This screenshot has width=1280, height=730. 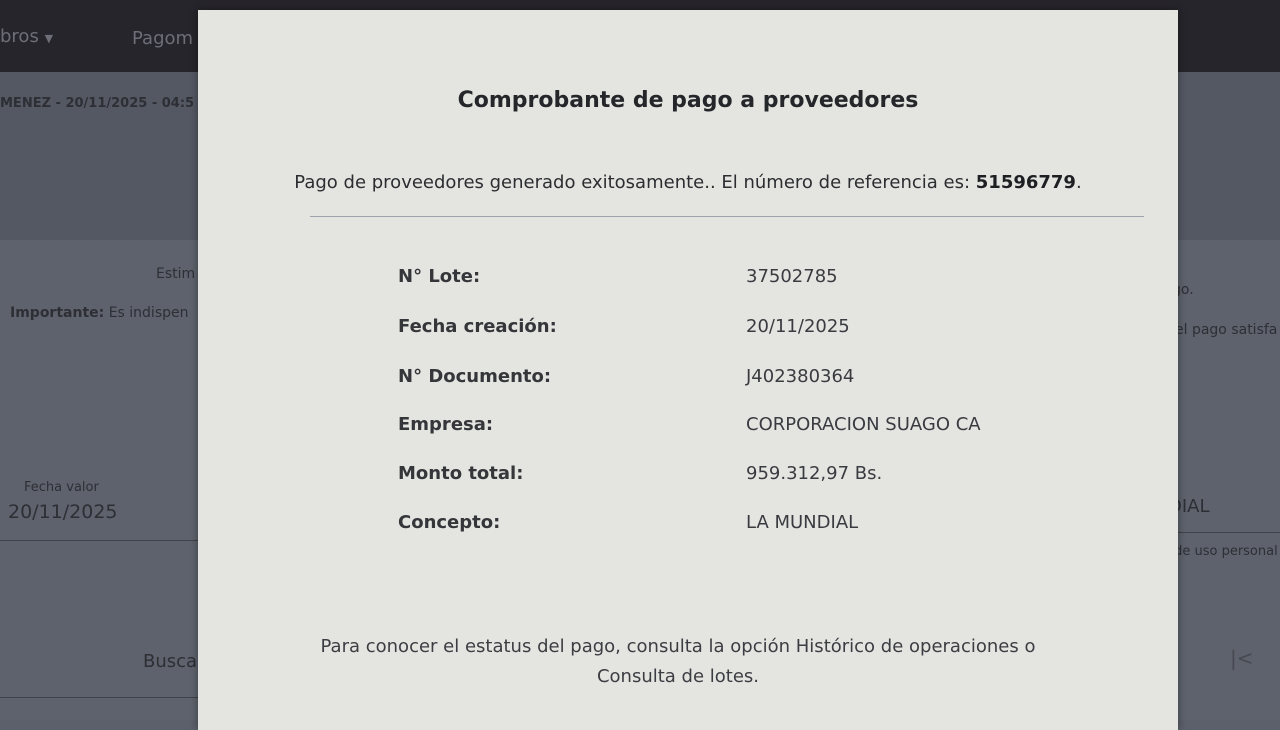 What do you see at coordinates (19, 36) in the screenshot?
I see `nav-label: bros` at bounding box center [19, 36].